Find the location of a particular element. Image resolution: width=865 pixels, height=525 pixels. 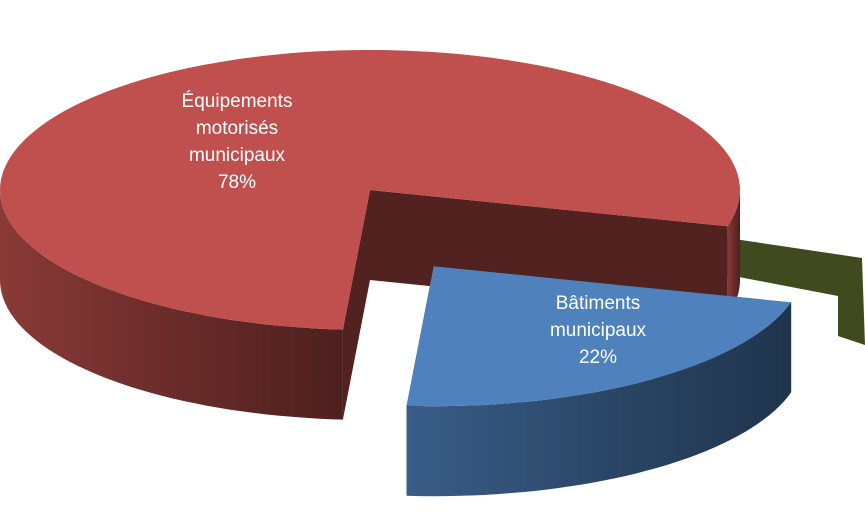

data-label: Équipements motorisés municipaux 78% is located at coordinates (237, 142).